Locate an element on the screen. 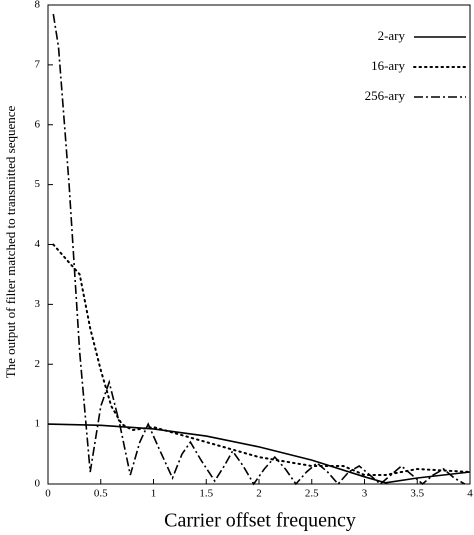  y-tick-label: 3 is located at coordinates (38, 304).